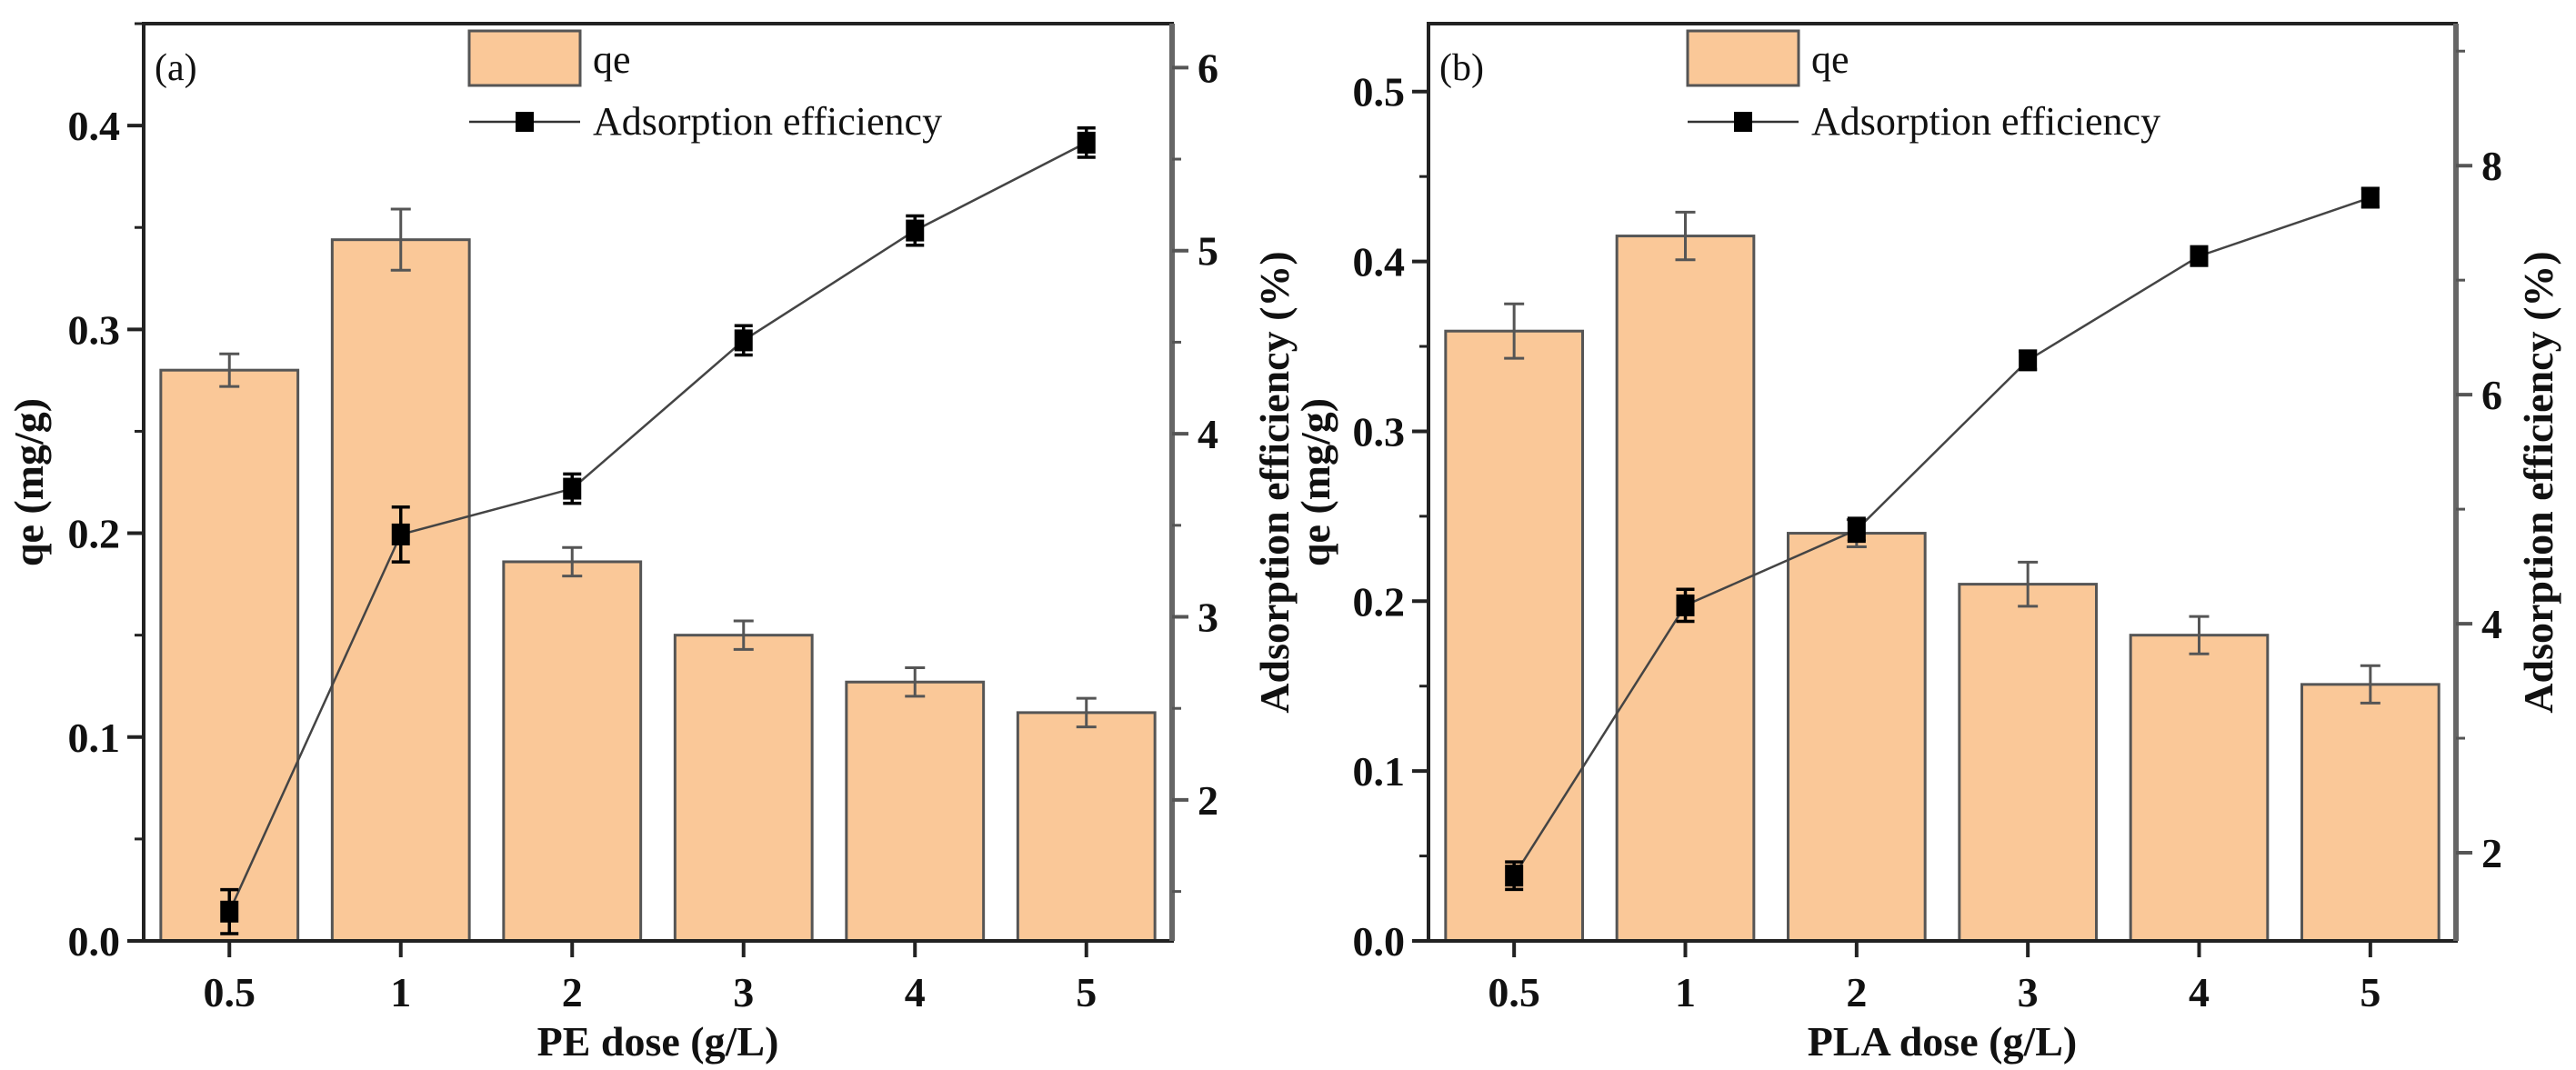 This screenshot has width=2576, height=1070. Describe the element at coordinates (658, 1041) in the screenshot. I see `x-axis-title: PE dose (g/L)` at that location.